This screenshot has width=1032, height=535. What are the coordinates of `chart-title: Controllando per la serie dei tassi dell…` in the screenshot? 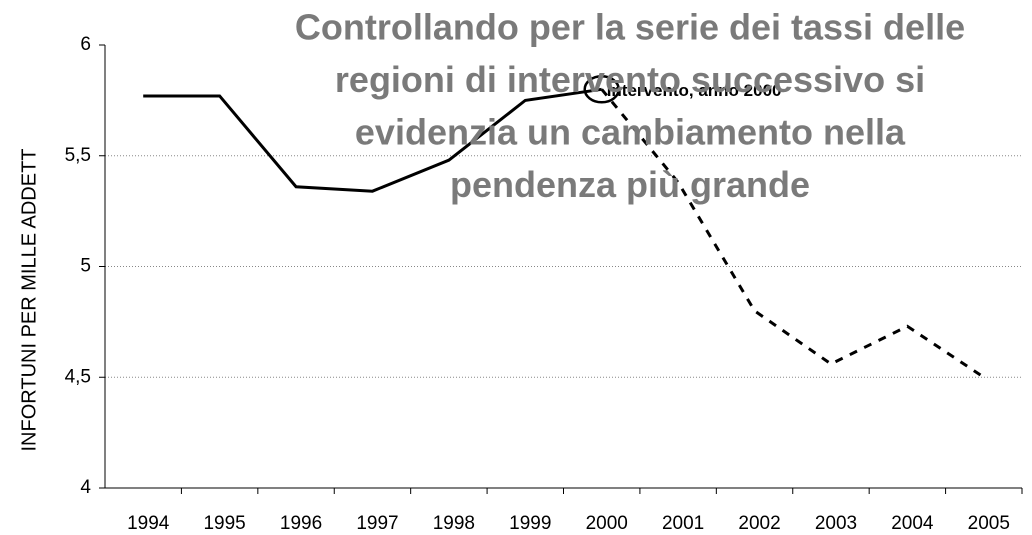 It's located at (630, 27).